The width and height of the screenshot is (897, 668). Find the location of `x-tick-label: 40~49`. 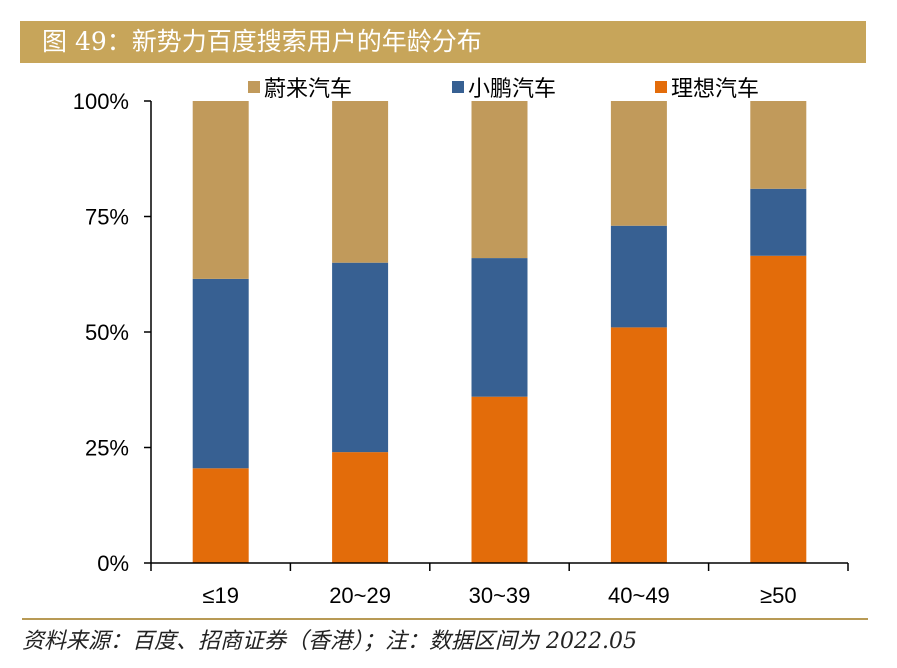

x-tick-label: 40~49 is located at coordinates (639, 595).